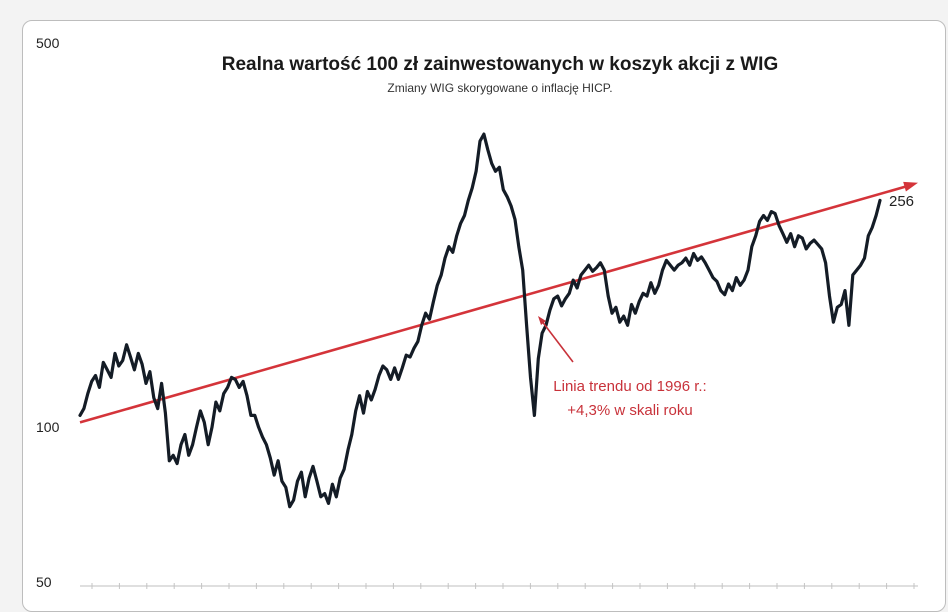 This screenshot has width=948, height=612. Describe the element at coordinates (629, 386) in the screenshot. I see `annotation-line1: Linia trendu od 1996 r.:` at that location.